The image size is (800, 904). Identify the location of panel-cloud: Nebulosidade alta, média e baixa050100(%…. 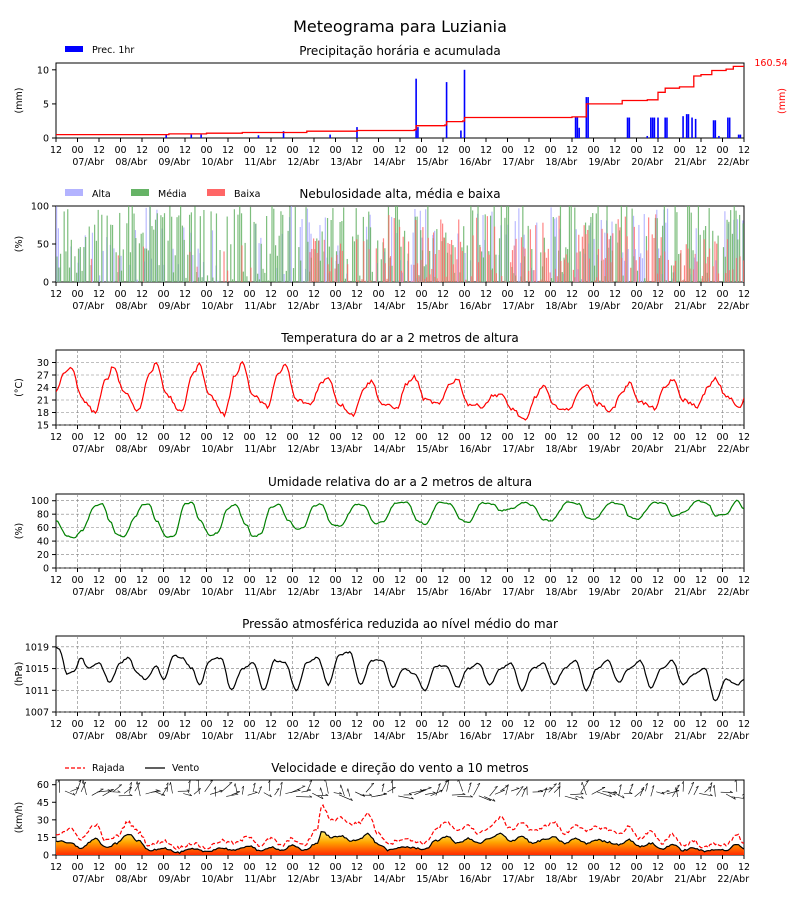
(382, 249).